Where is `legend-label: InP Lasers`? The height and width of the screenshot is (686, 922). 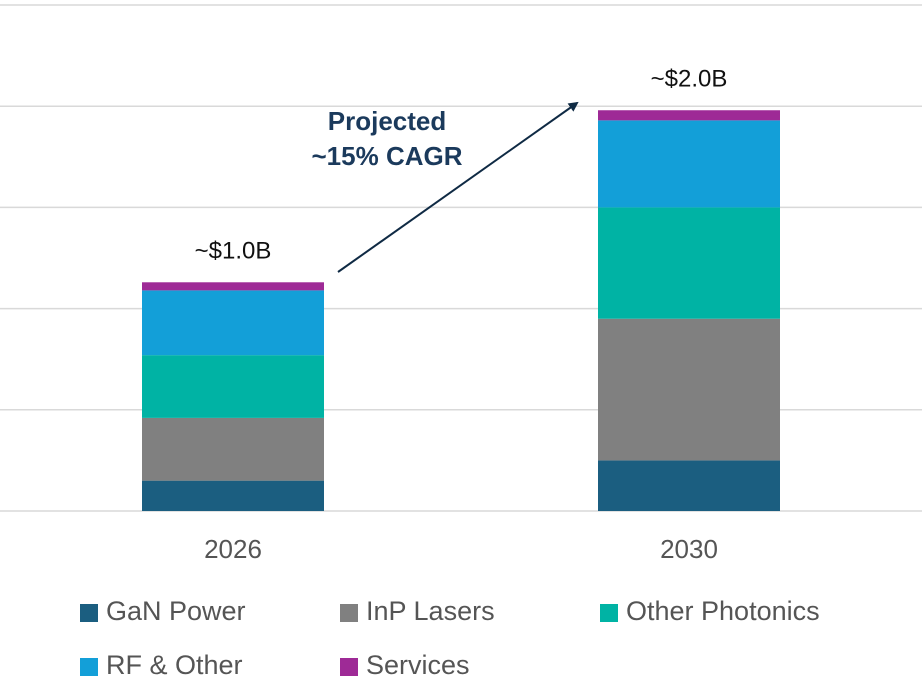 legend-label: InP Lasers is located at coordinates (430, 611).